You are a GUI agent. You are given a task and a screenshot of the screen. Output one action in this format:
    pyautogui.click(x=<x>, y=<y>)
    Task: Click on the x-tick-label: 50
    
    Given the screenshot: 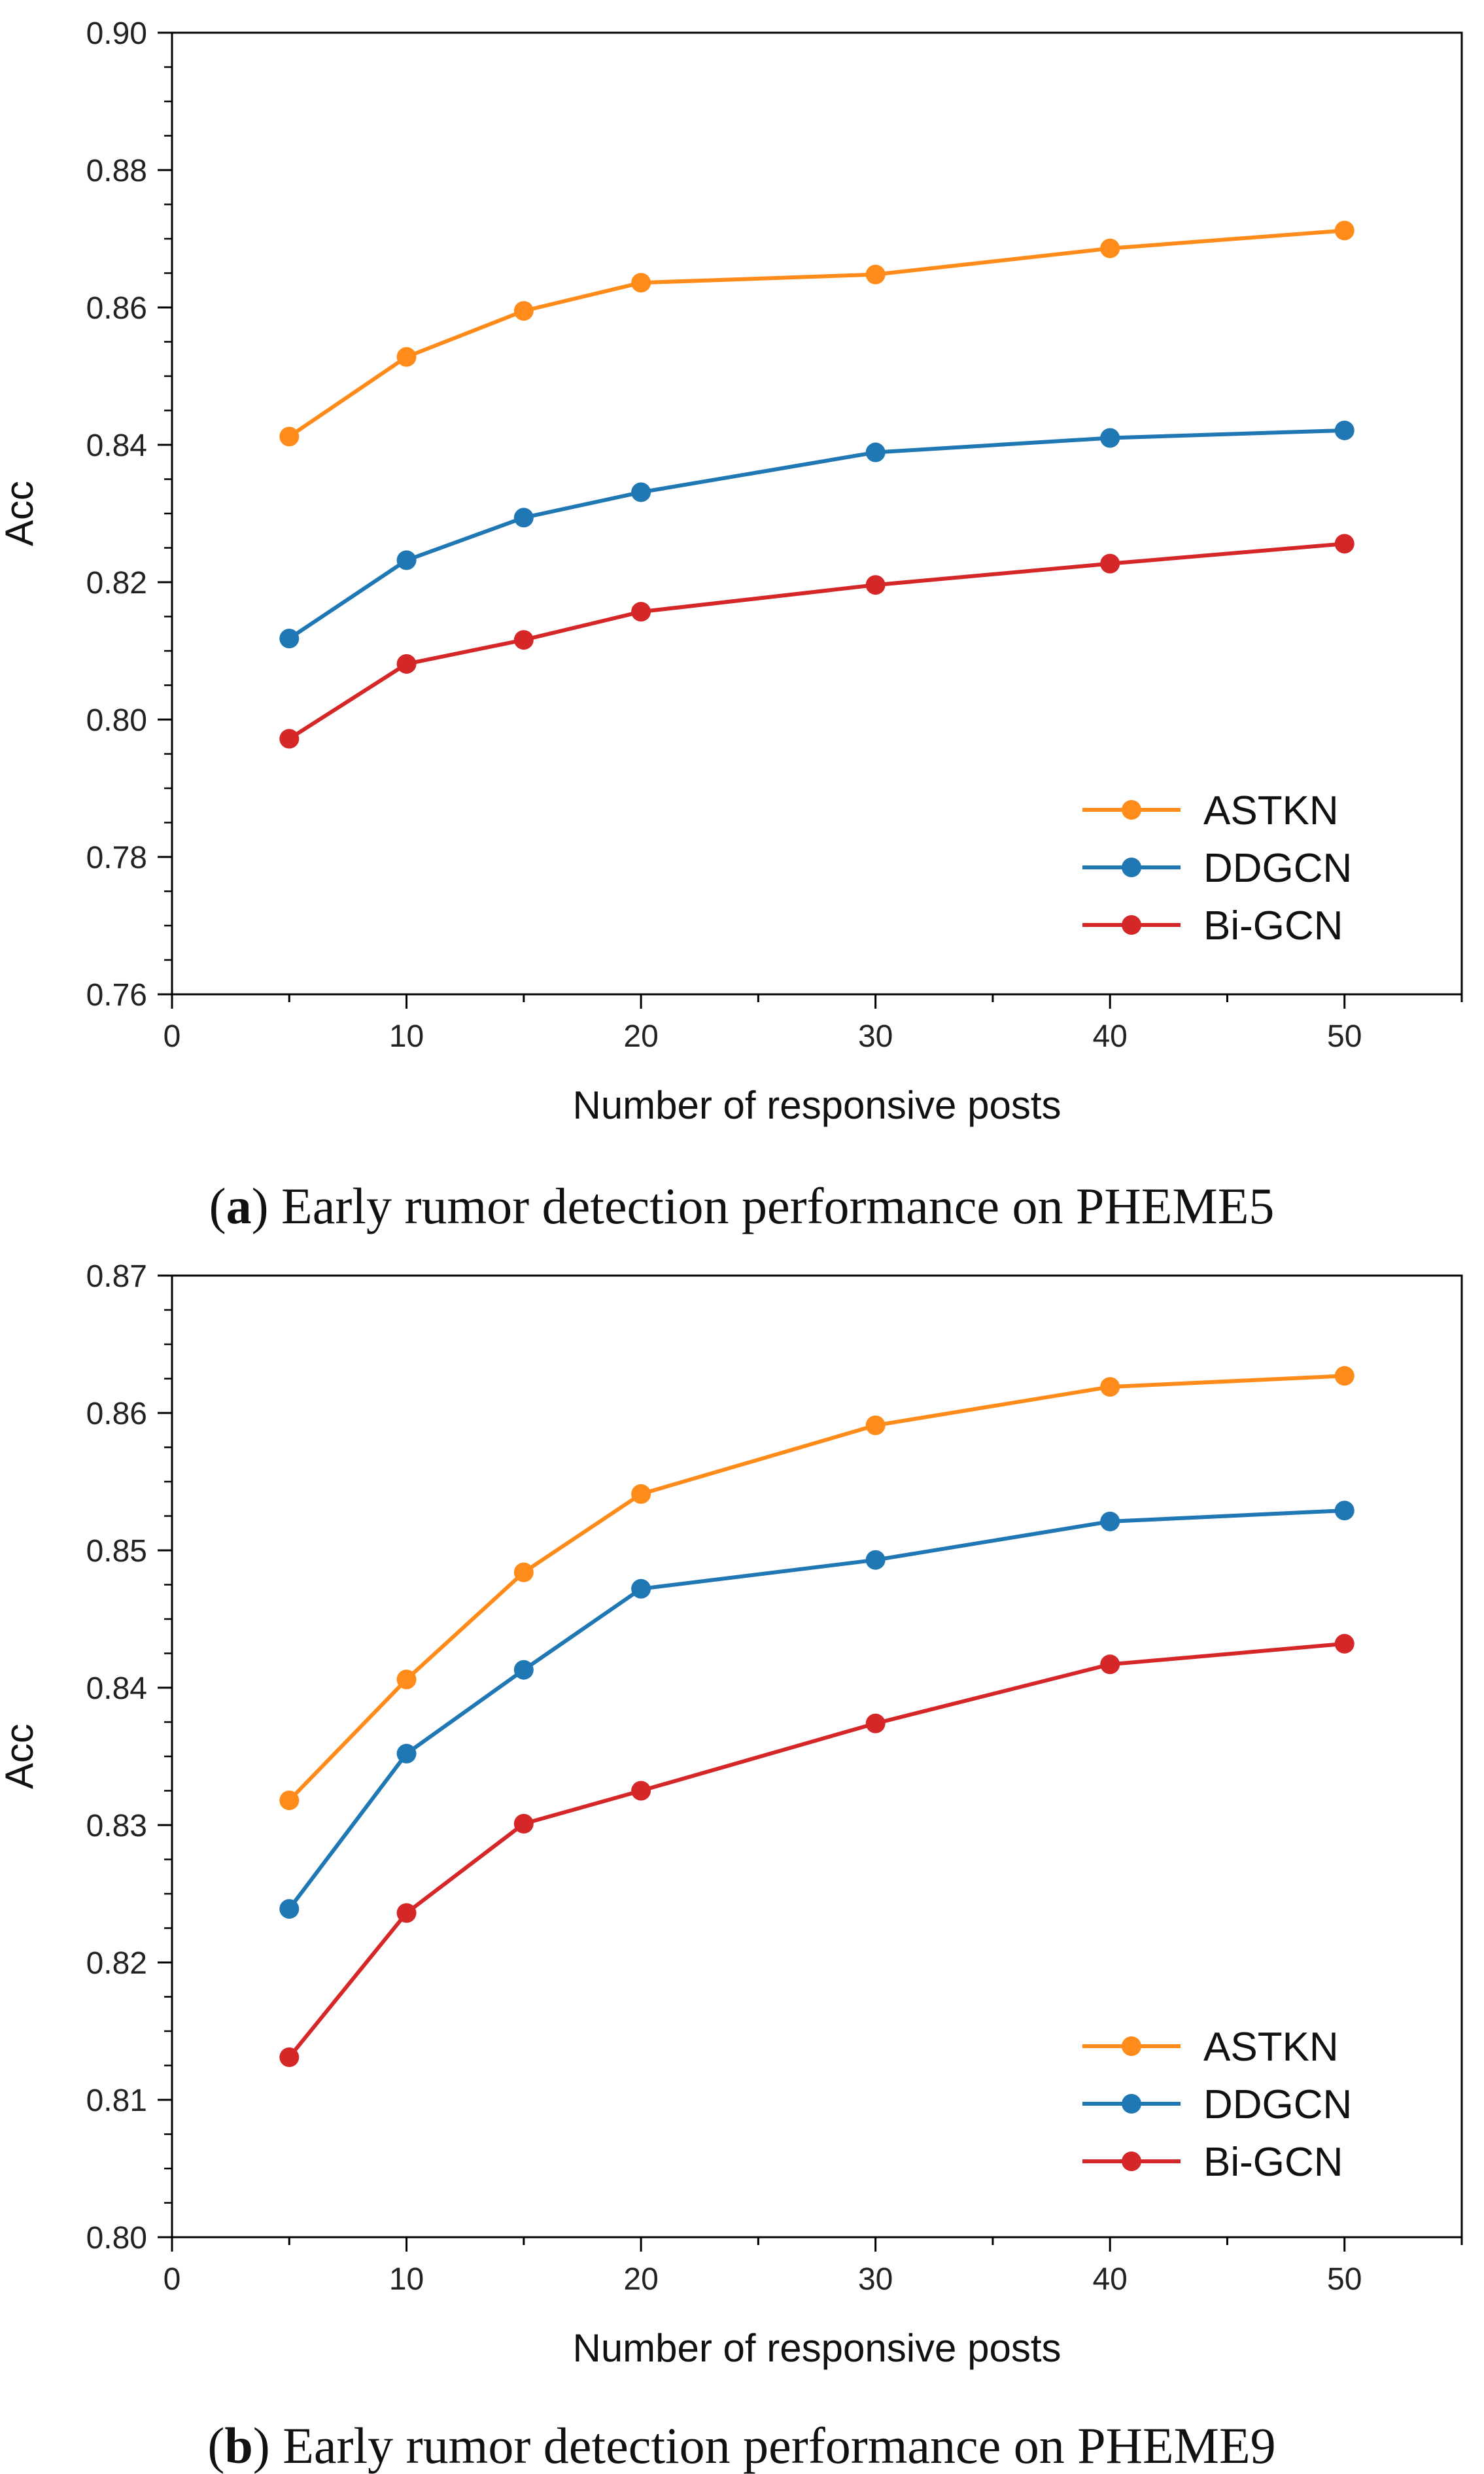 What is the action you would take?
    pyautogui.click(x=1344, y=1036)
    